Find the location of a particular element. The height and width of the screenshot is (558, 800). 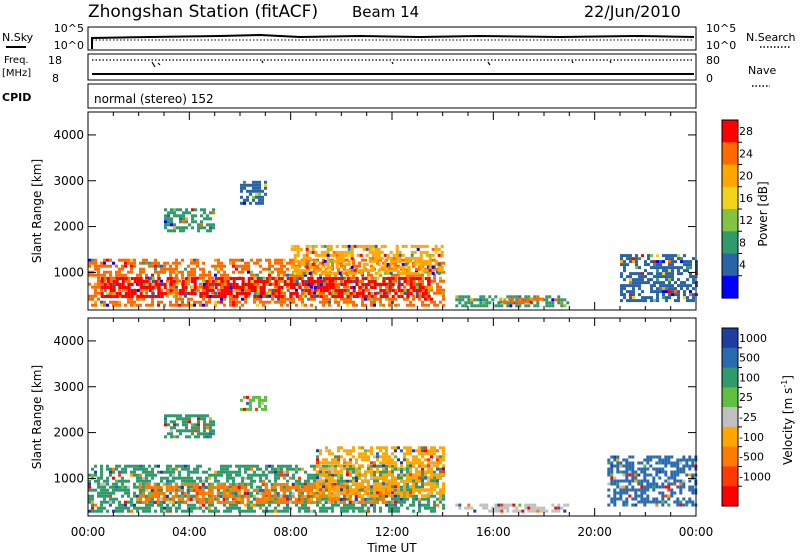

cpid-text: normal (stereo) 152 is located at coordinates (154, 99).